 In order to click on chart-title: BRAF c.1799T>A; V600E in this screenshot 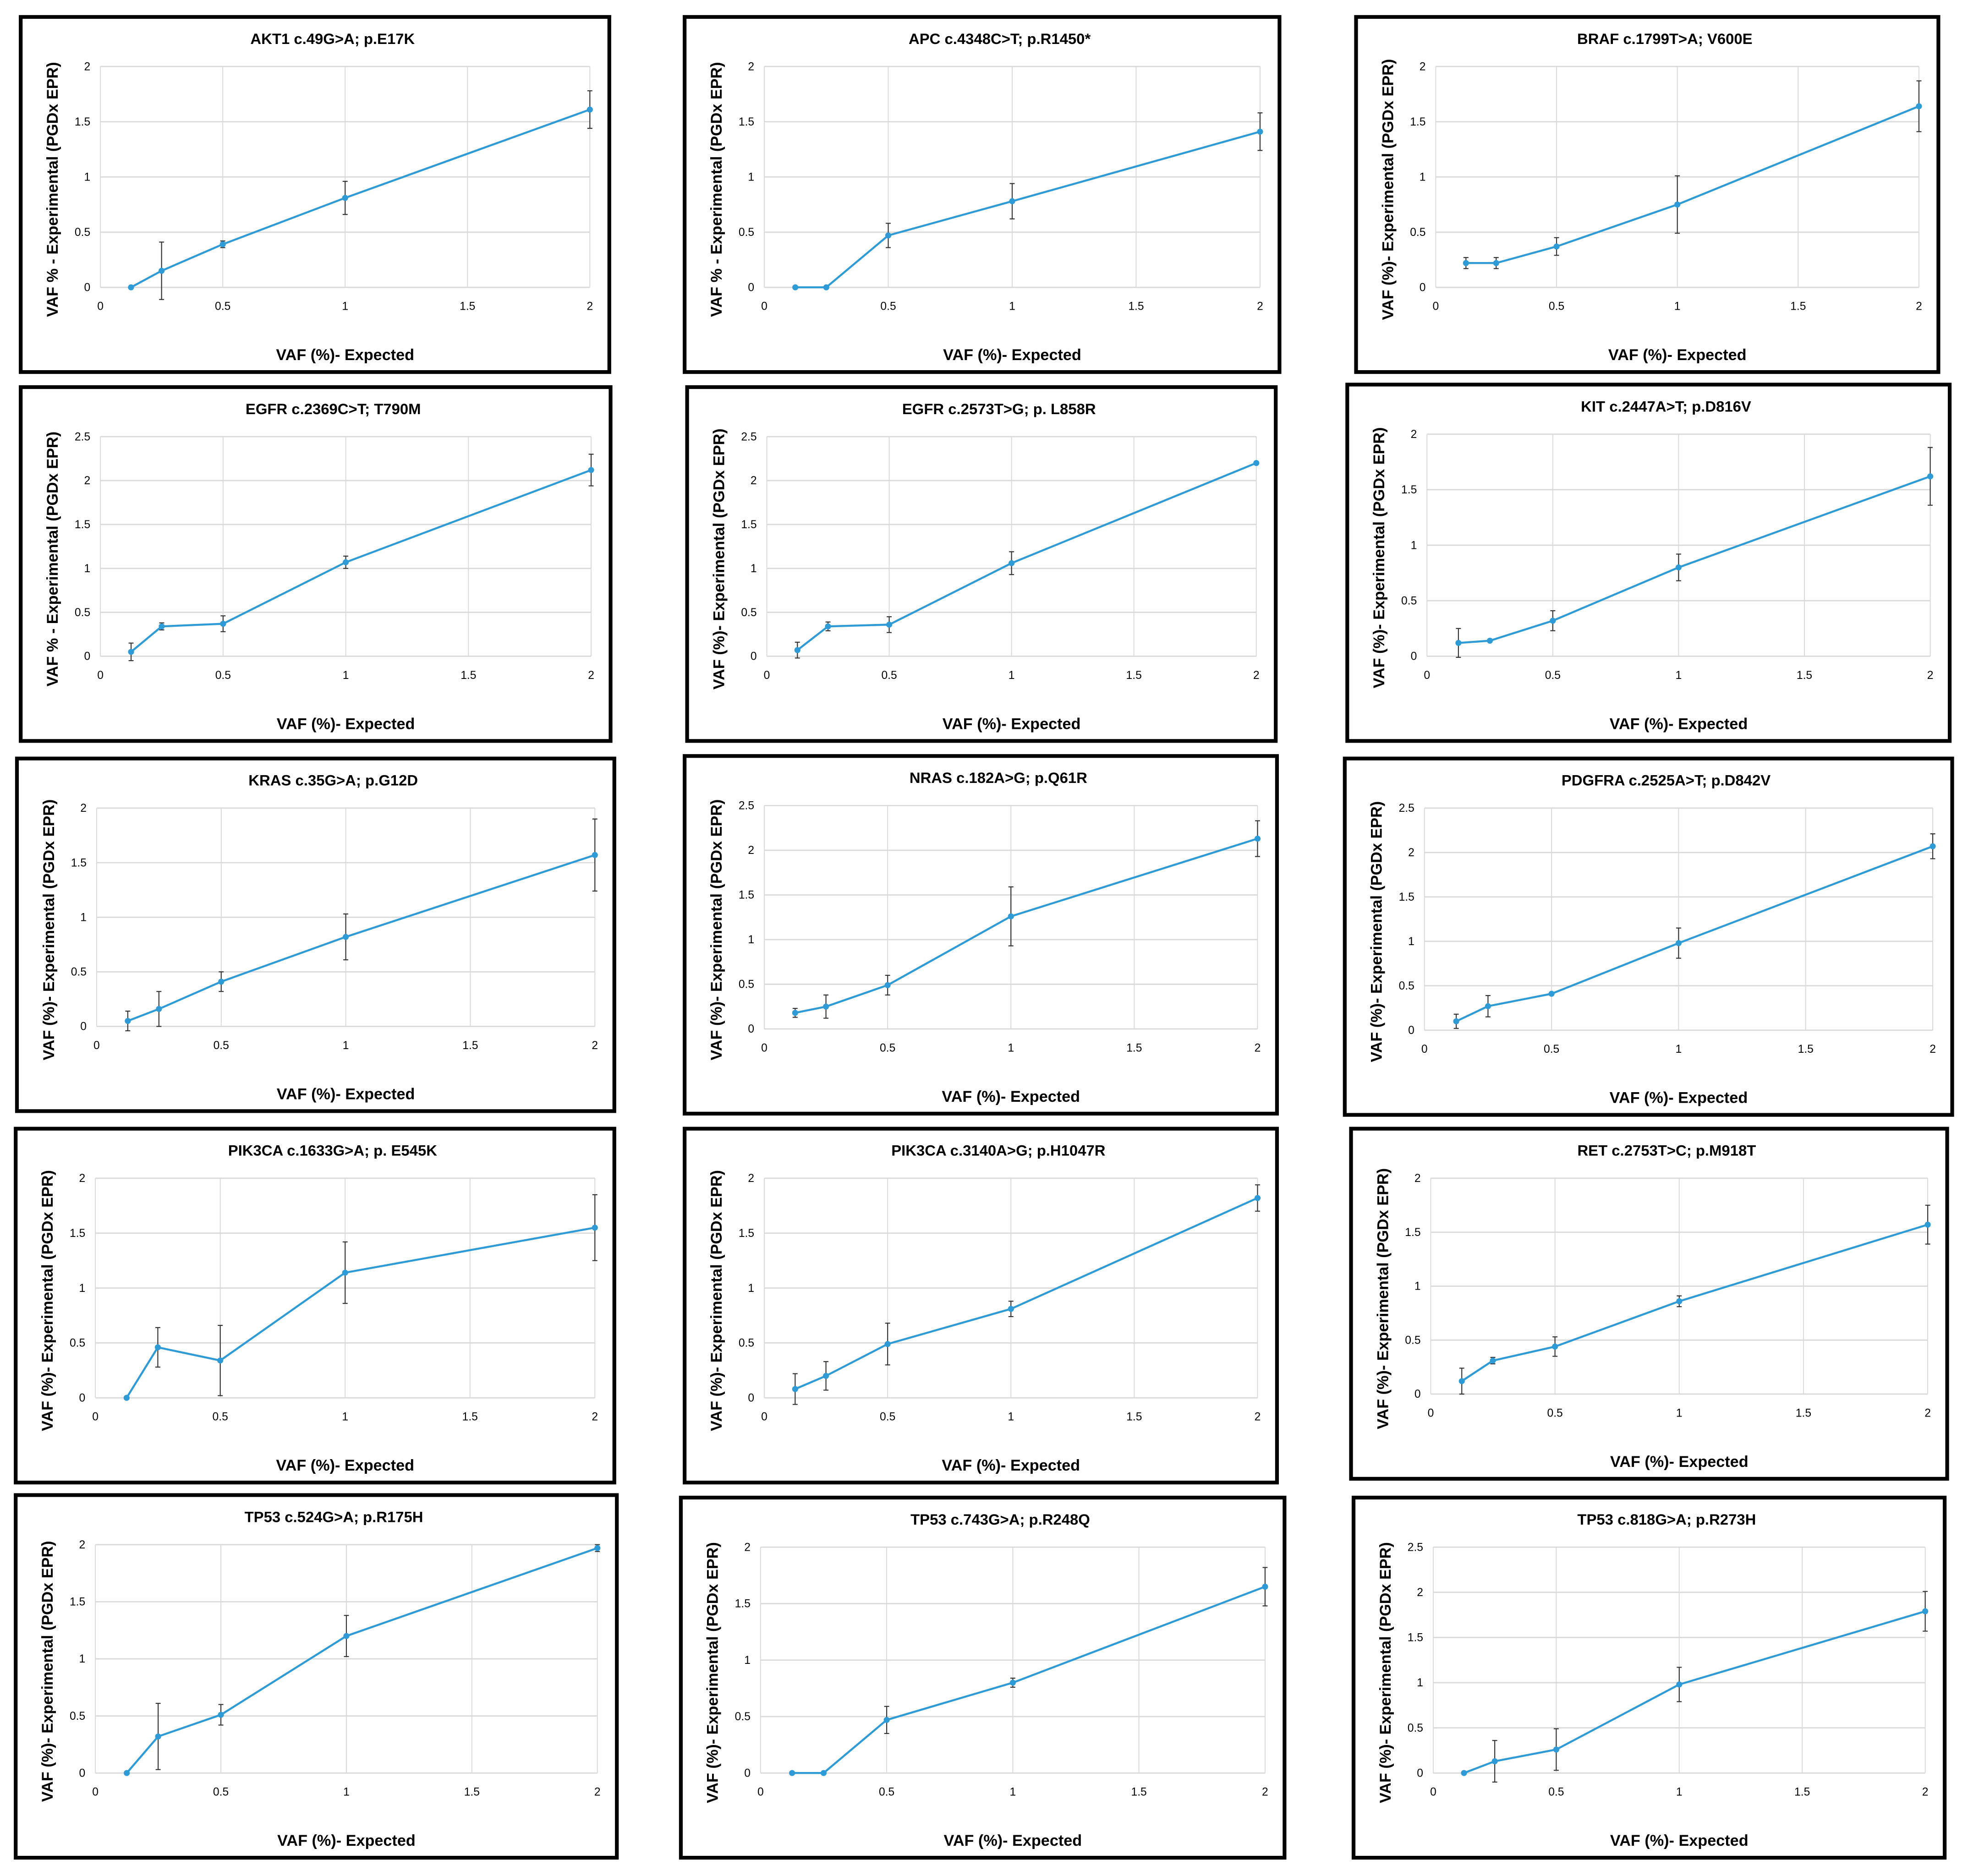, I will do `click(1665, 38)`.